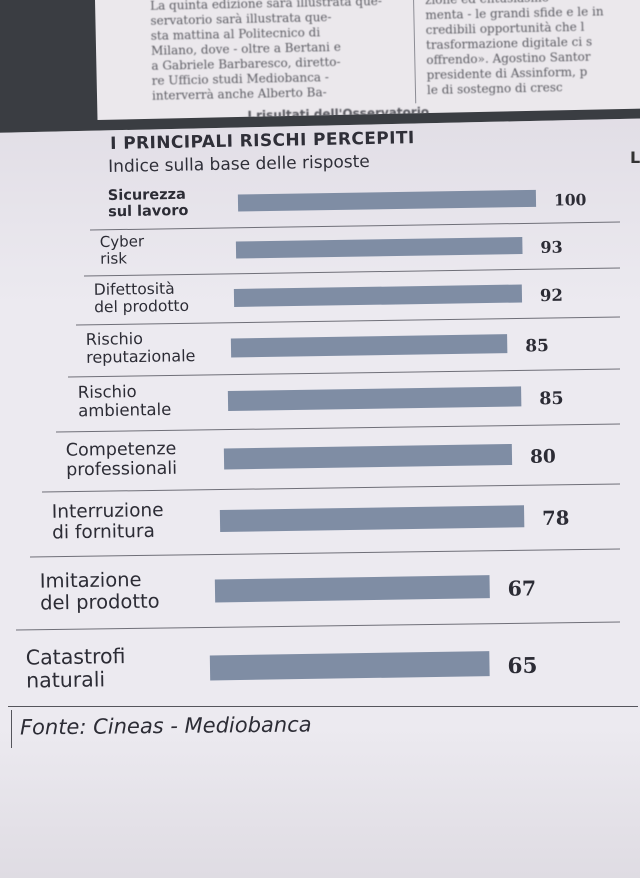 This screenshot has height=878, width=640. What do you see at coordinates (76, 657) in the screenshot?
I see `category-label: Catastrofi` at bounding box center [76, 657].